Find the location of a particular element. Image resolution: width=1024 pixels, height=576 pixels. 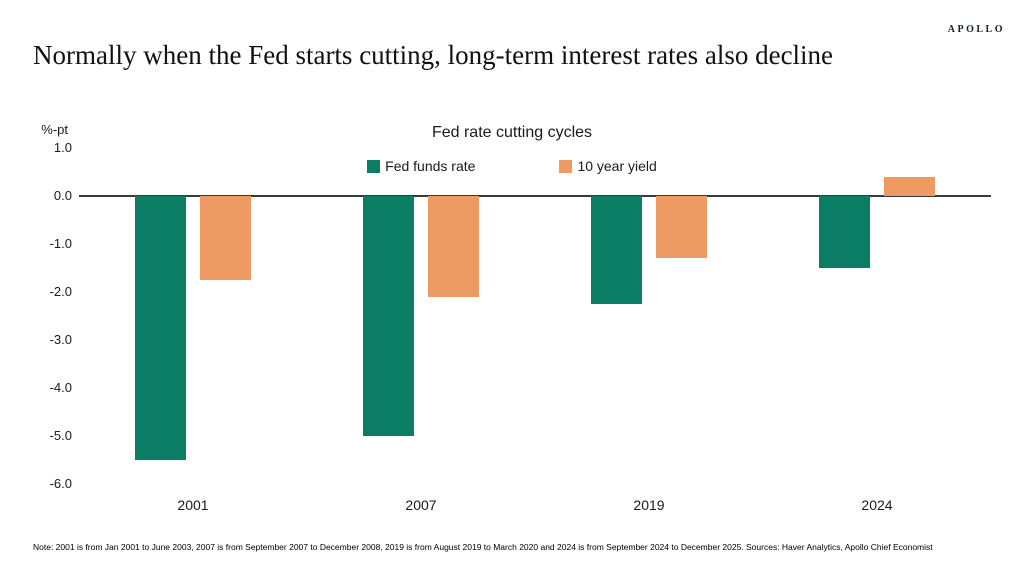

y-tick-label: -3.0 is located at coordinates (60, 339).